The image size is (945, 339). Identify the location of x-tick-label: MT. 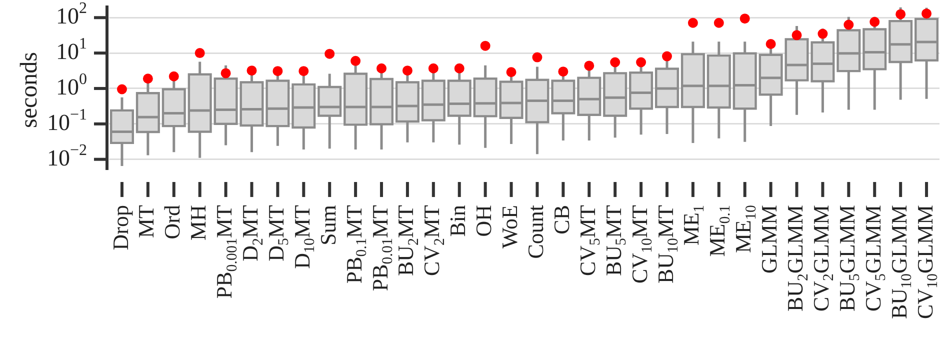
(146, 221).